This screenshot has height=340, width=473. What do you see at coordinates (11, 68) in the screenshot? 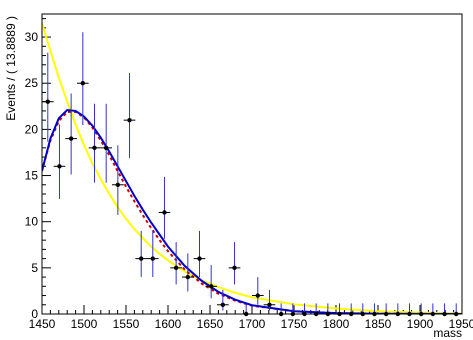
I see `y-axis-title: Events / ( 13.8889 )` at bounding box center [11, 68].